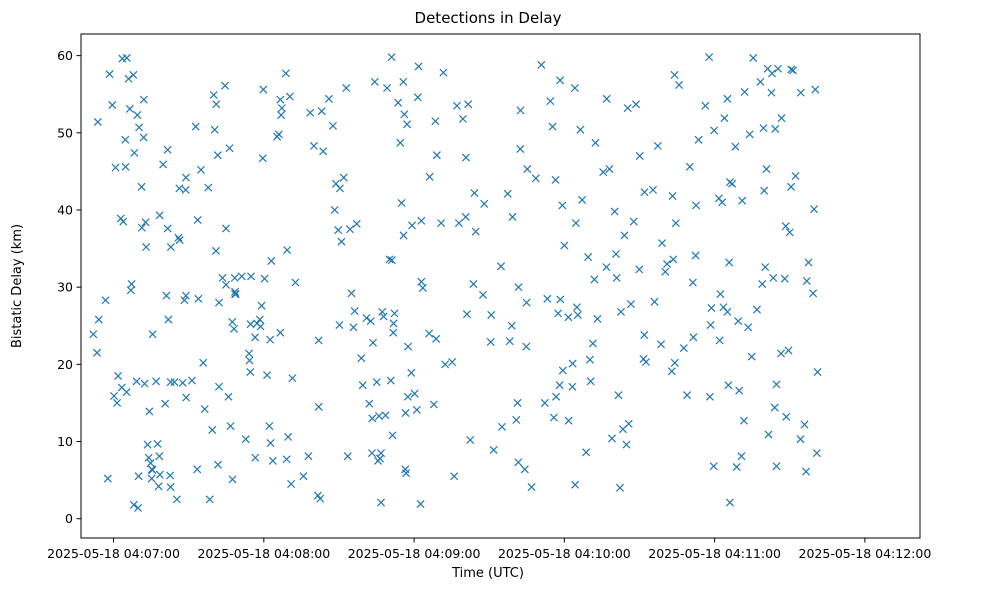 The width and height of the screenshot is (988, 590). Describe the element at coordinates (65, 287) in the screenshot. I see `y-tick-label: 30` at that location.